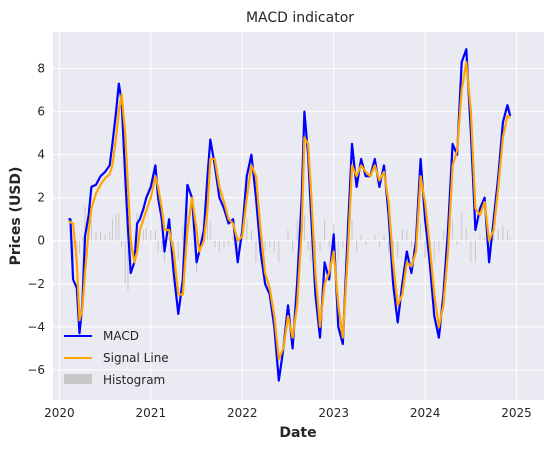  Describe the element at coordinates (242, 413) in the screenshot. I see `x-tick-label: 2022` at that location.